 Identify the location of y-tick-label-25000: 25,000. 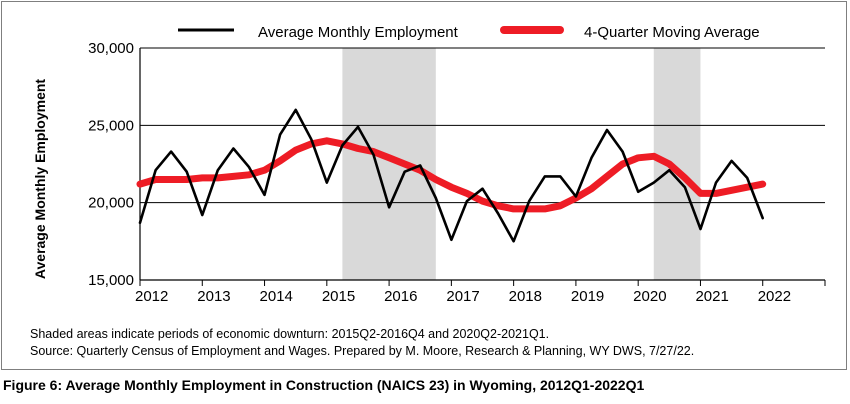
(111, 125).